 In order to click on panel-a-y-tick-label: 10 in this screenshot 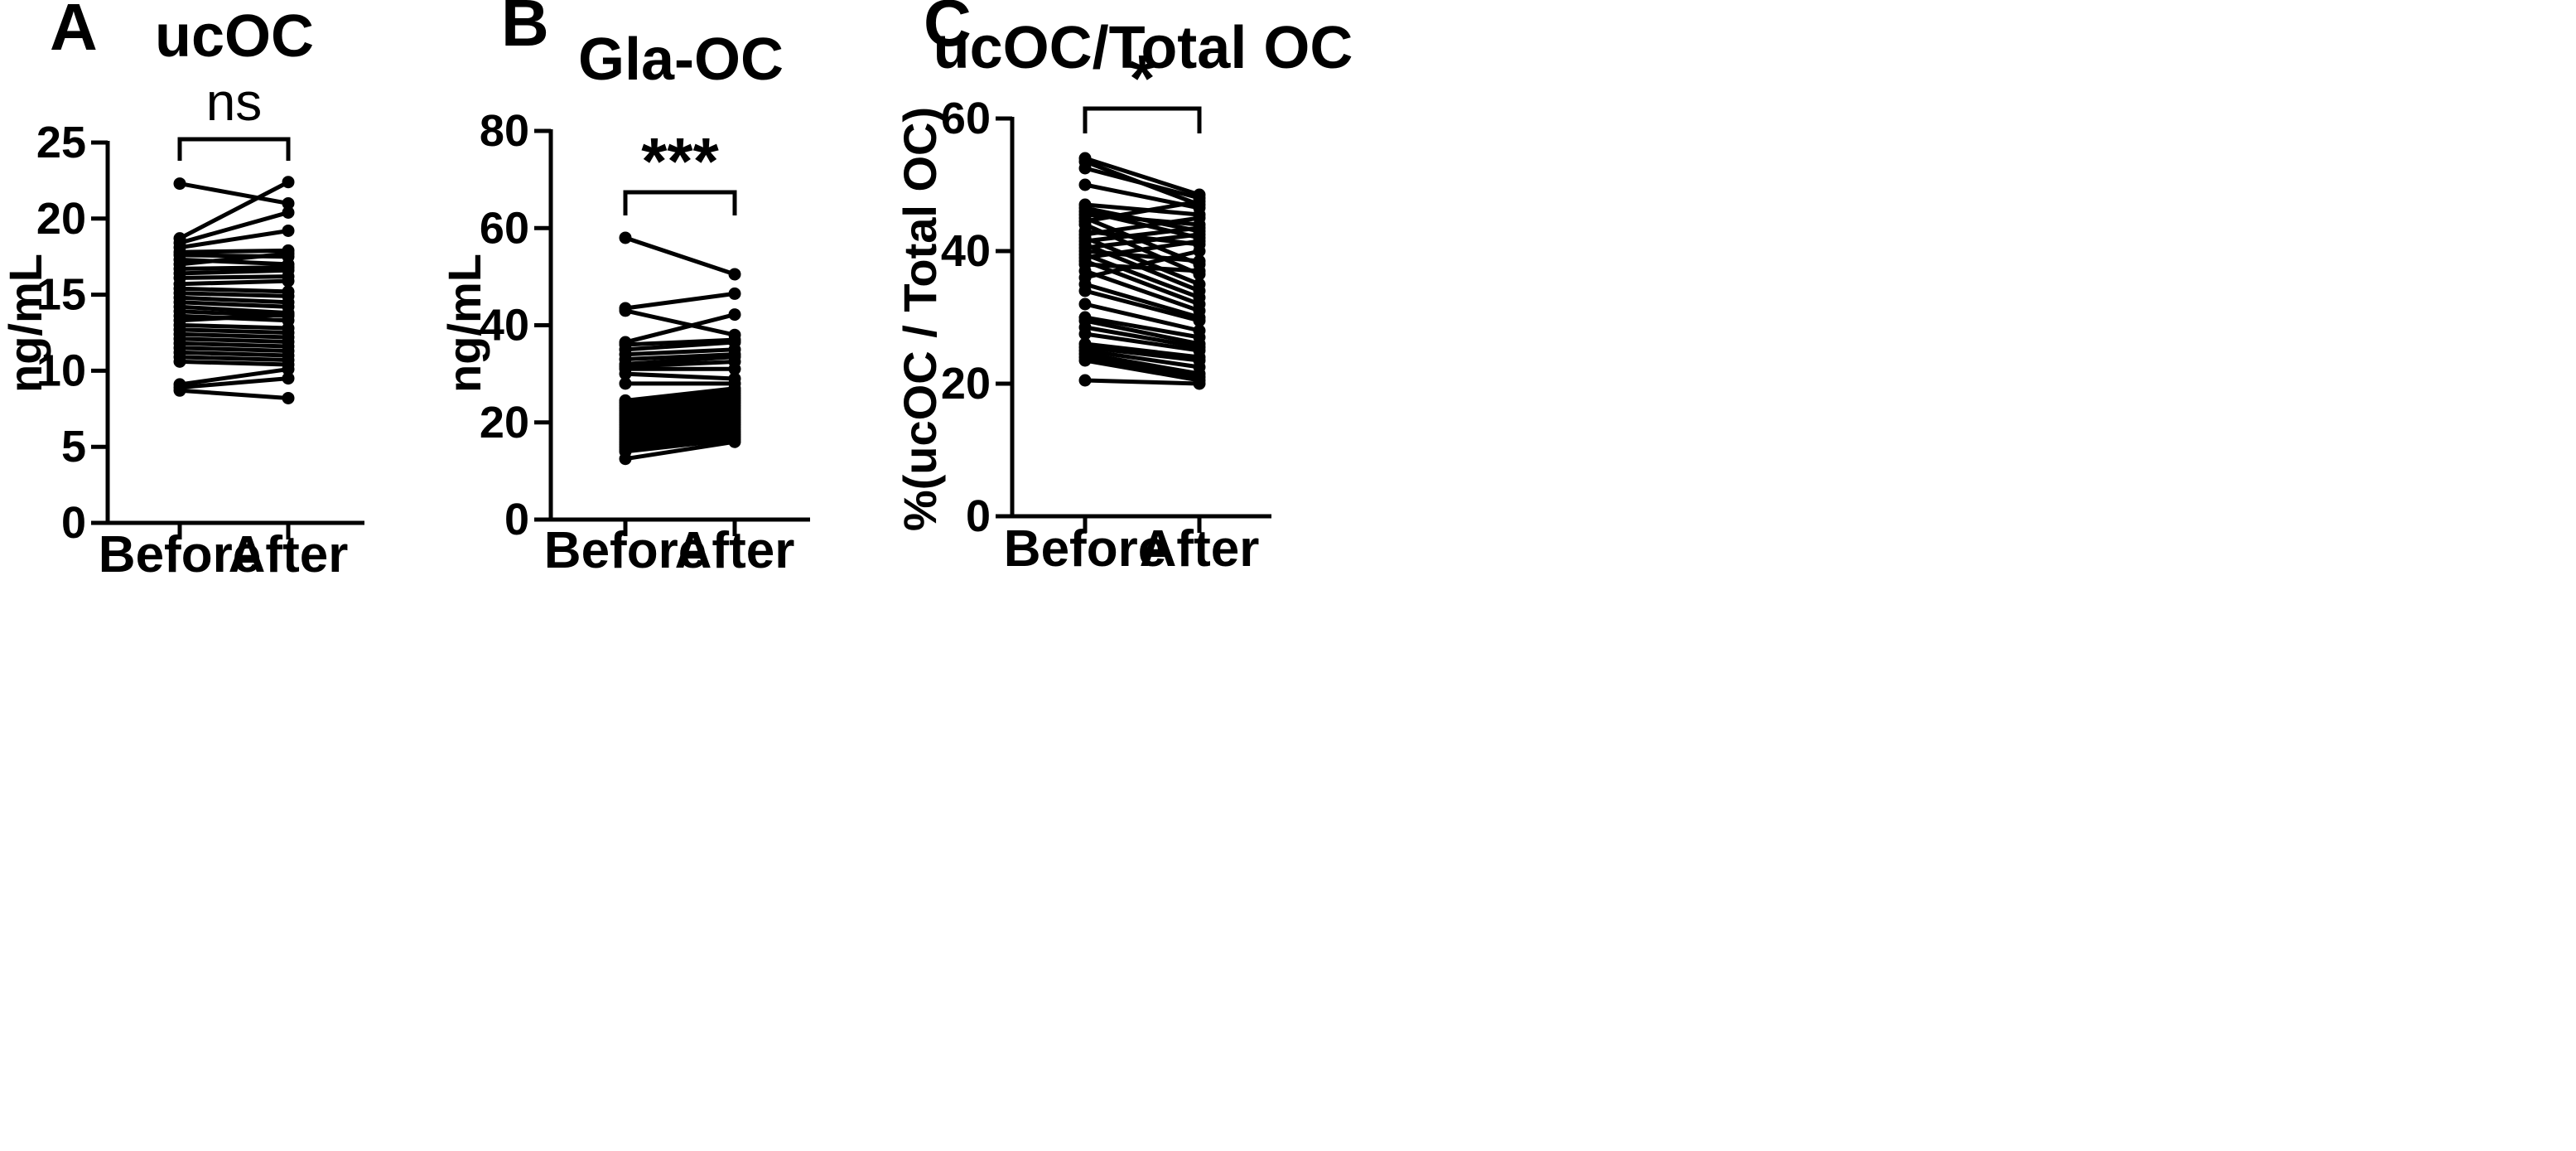, I will do `click(61, 370)`.